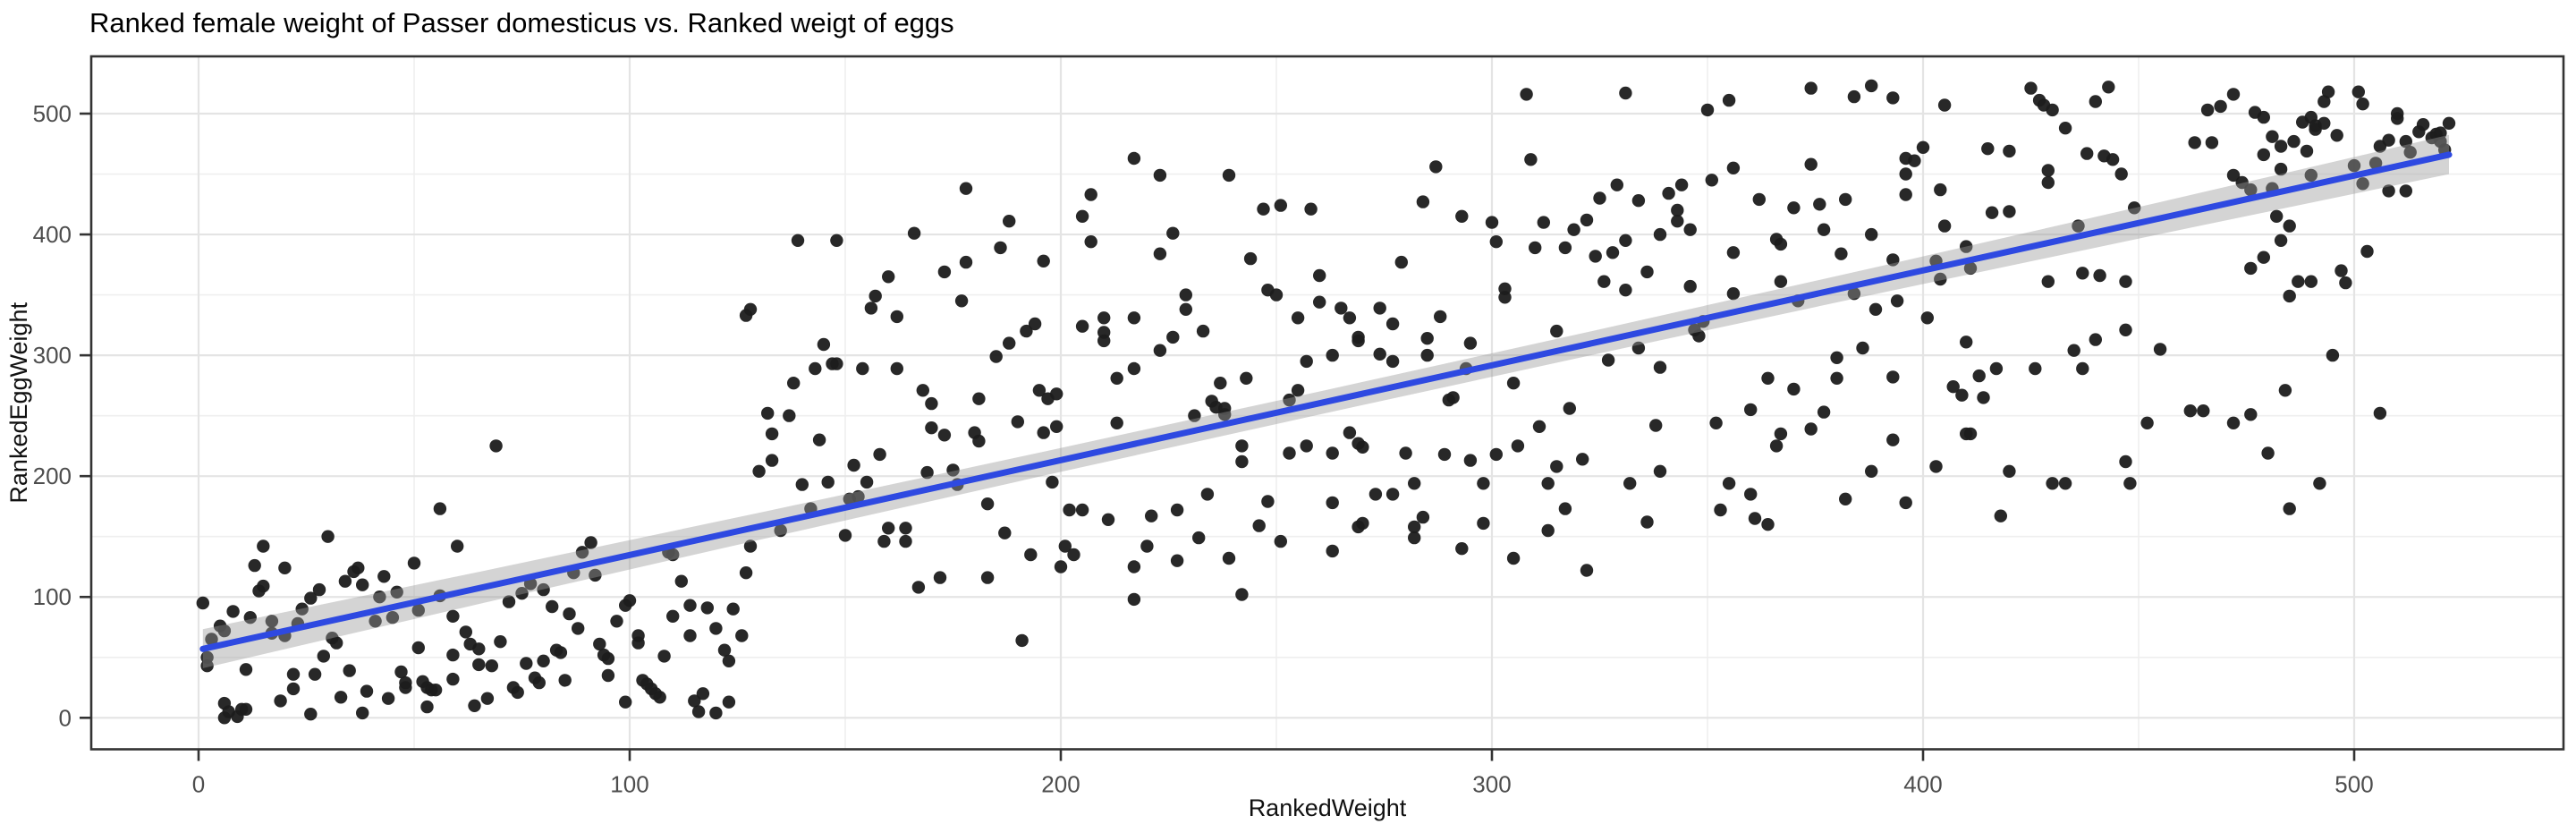 This screenshot has width=2576, height=824. Describe the element at coordinates (52, 234) in the screenshot. I see `y-tick-label: 400` at that location.